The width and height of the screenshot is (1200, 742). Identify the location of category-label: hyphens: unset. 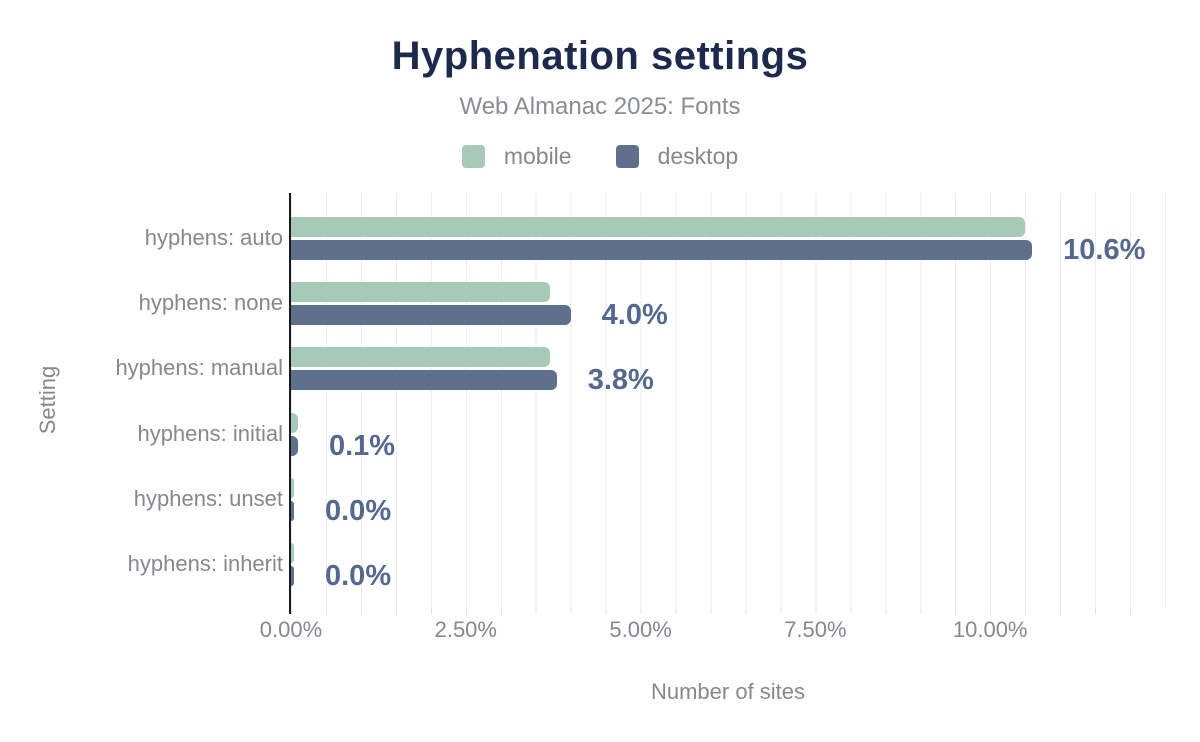
(208, 498).